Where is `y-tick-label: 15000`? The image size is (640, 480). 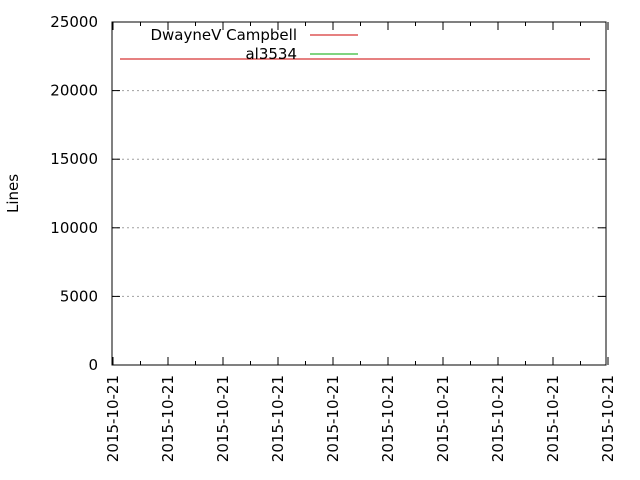
y-tick-label: 15000 is located at coordinates (74, 159).